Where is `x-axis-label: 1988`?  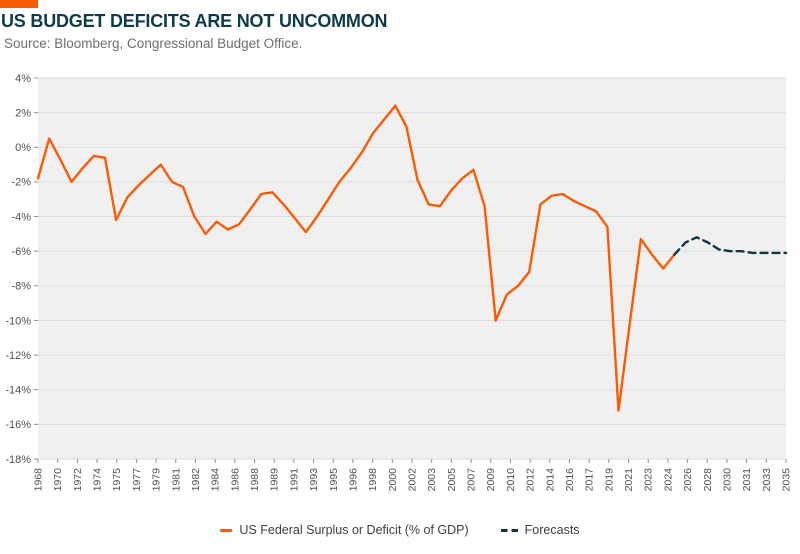 x-axis-label: 1988 is located at coordinates (255, 480).